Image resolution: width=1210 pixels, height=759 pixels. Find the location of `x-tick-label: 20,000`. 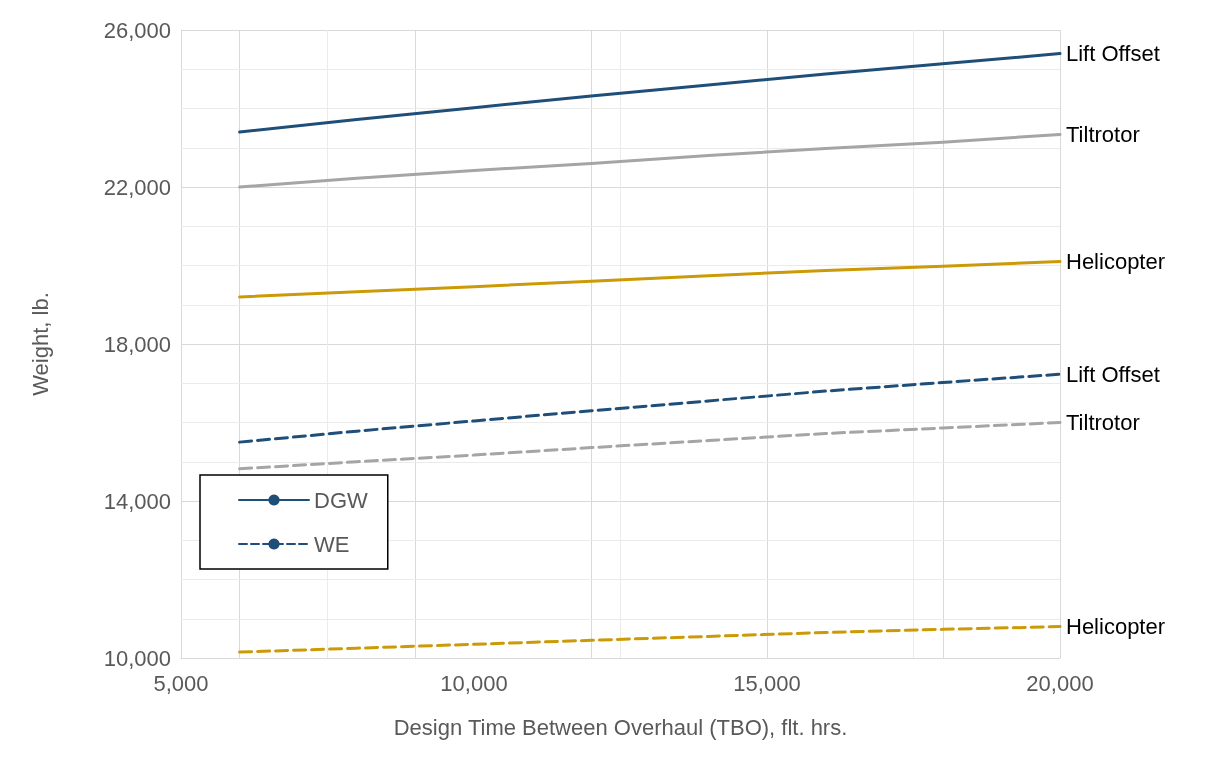

x-tick-label: 20,000 is located at coordinates (1060, 683).